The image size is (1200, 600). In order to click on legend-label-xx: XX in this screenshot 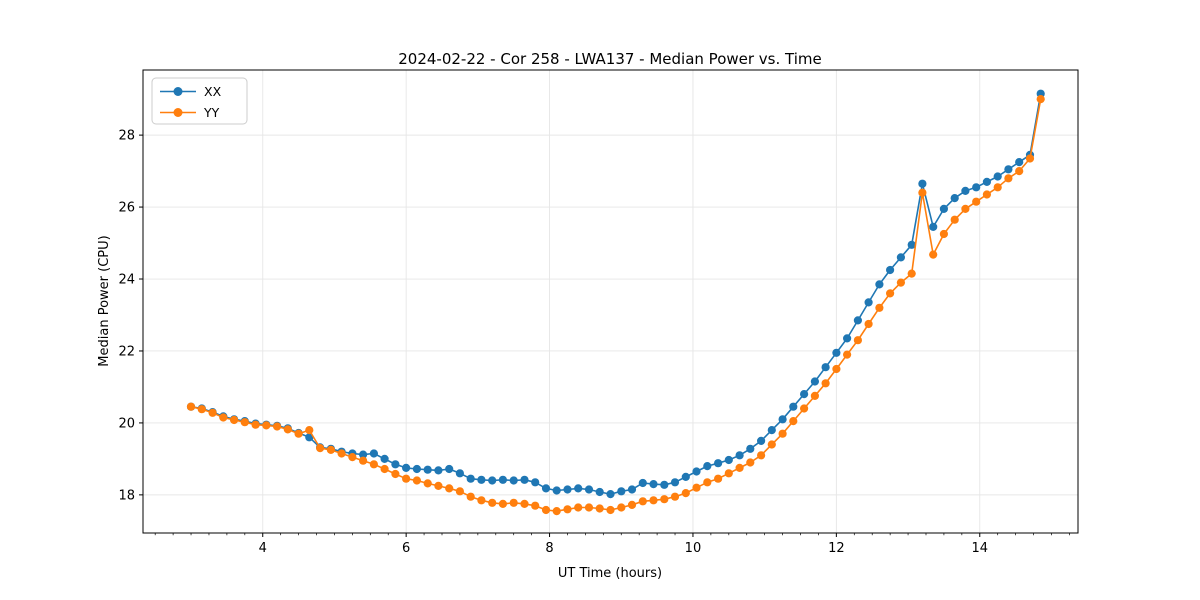, I will do `click(213, 91)`.